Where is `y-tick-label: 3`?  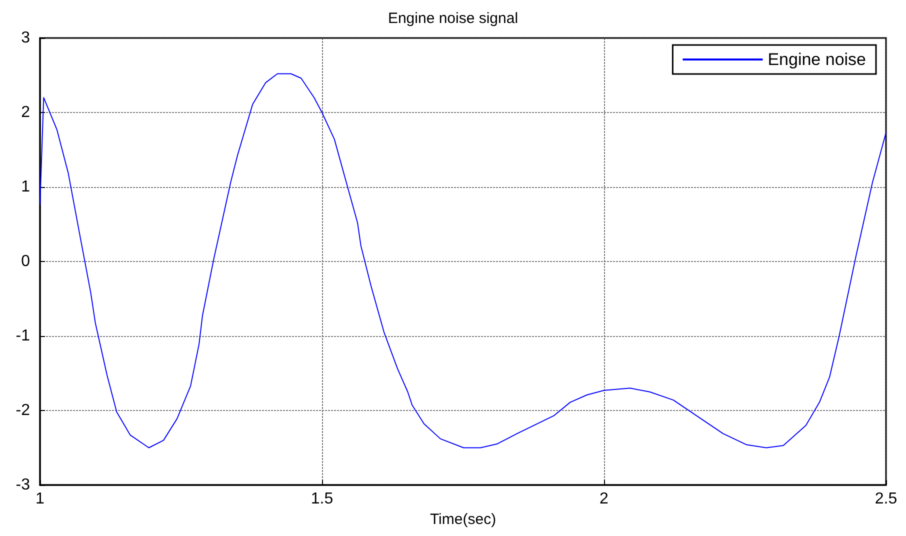 y-tick-label: 3 is located at coordinates (25, 38).